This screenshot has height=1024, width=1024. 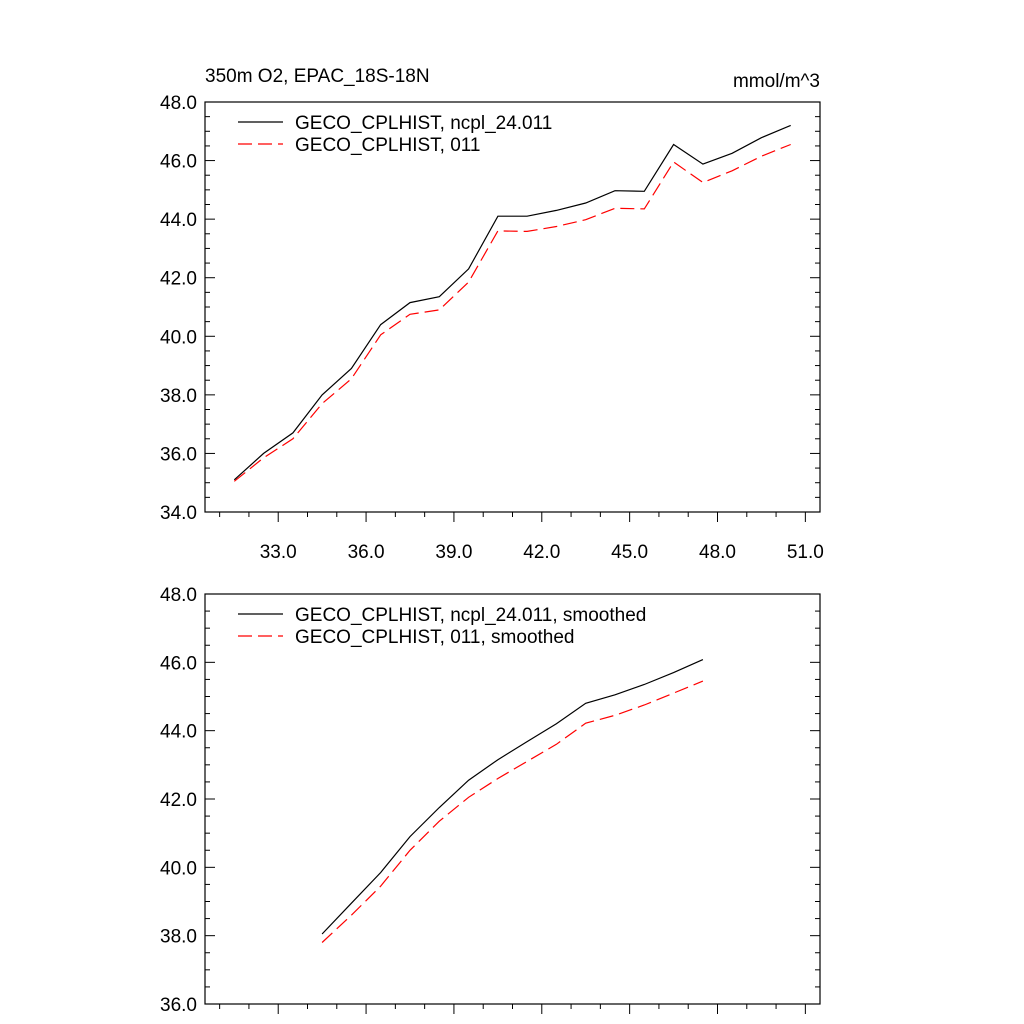 What do you see at coordinates (317, 76) in the screenshot?
I see `chart-title: 350m O2, EPAC_18S-18N` at bounding box center [317, 76].